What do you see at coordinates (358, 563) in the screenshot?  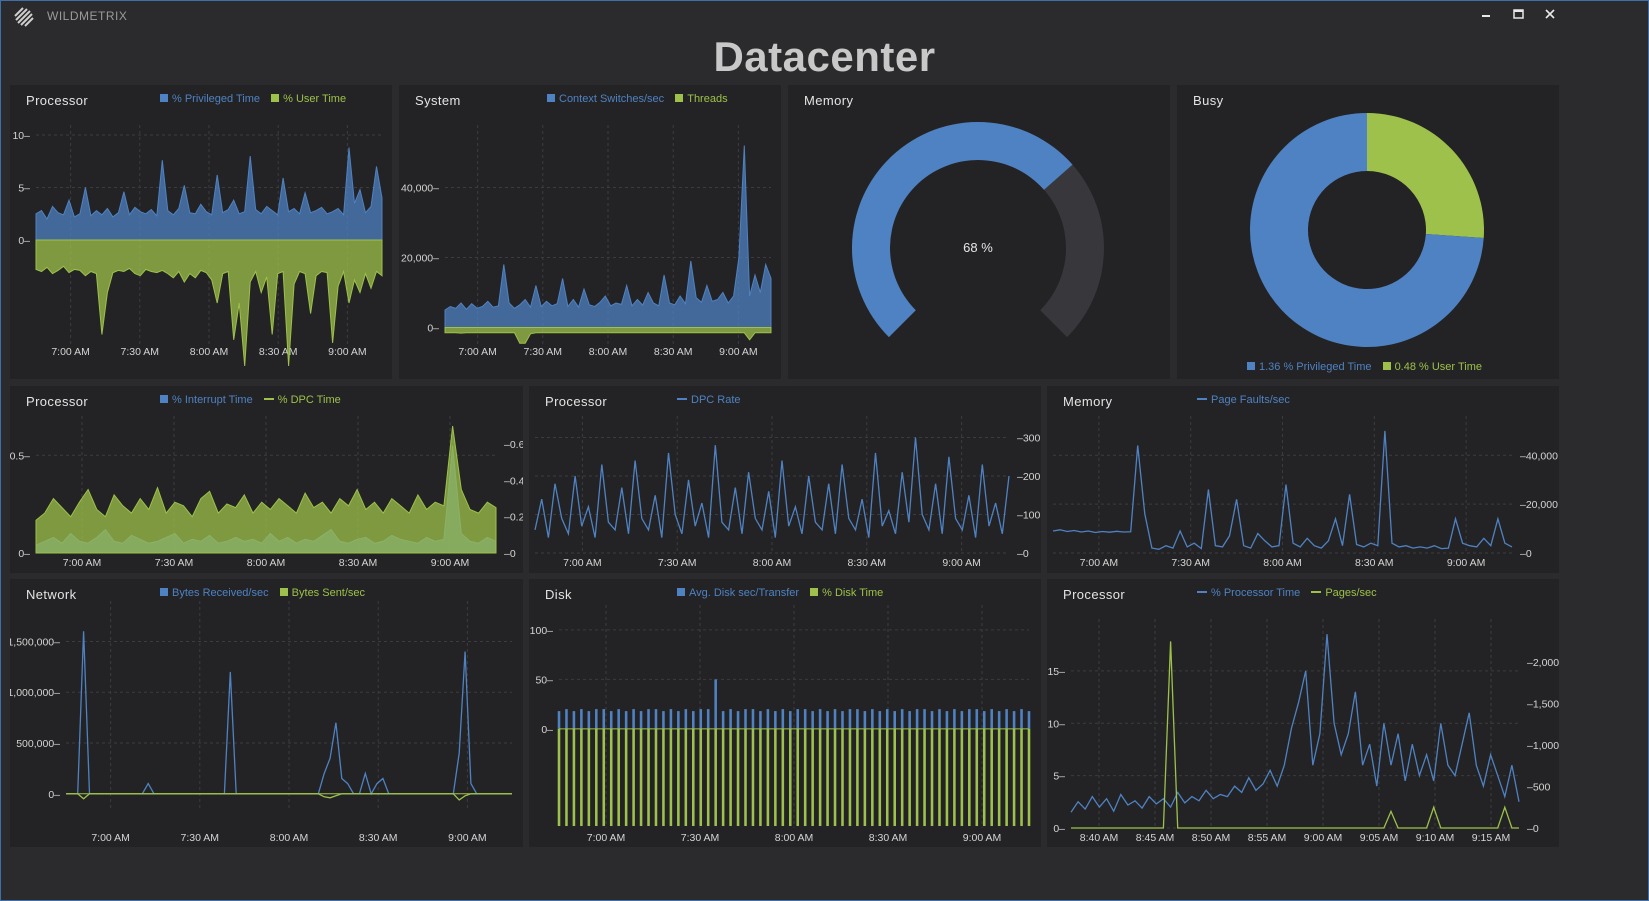 I see `x-tick-label: 8:30 AM` at bounding box center [358, 563].